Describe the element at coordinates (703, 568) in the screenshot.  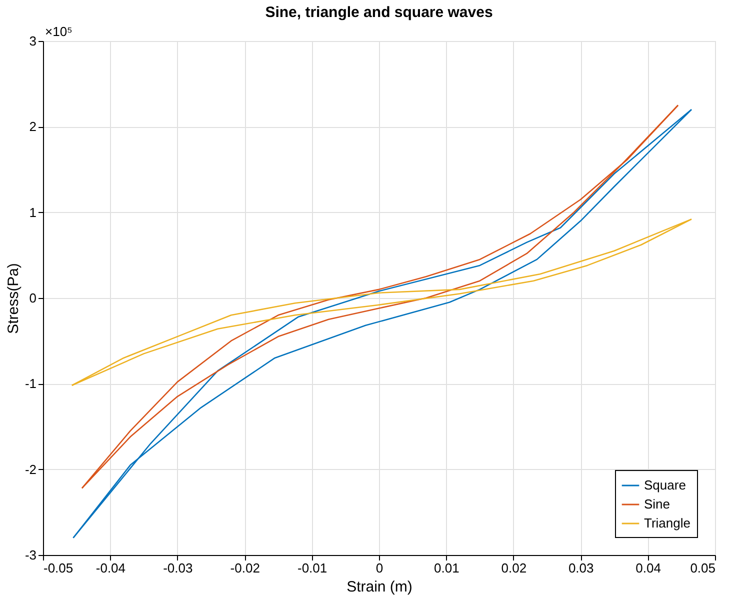
I see `x-tick-label: 0.05` at that location.